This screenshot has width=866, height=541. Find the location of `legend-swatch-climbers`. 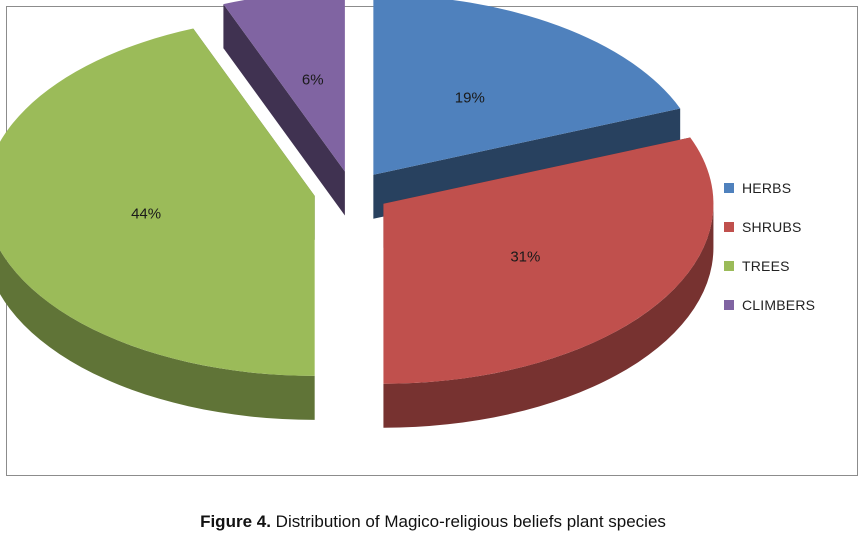

legend-swatch-climbers is located at coordinates (729, 304).